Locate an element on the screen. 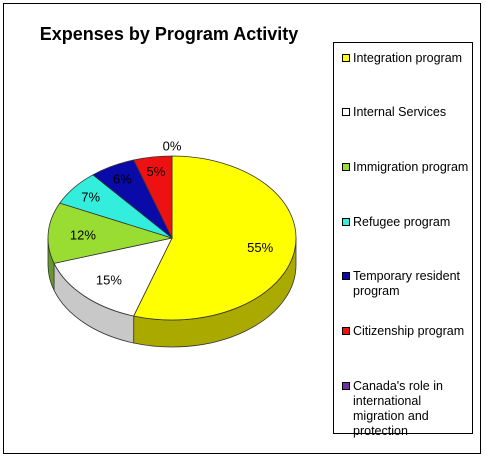 The height and width of the screenshot is (459, 486). legend-label: Temporary resident program is located at coordinates (406, 283).